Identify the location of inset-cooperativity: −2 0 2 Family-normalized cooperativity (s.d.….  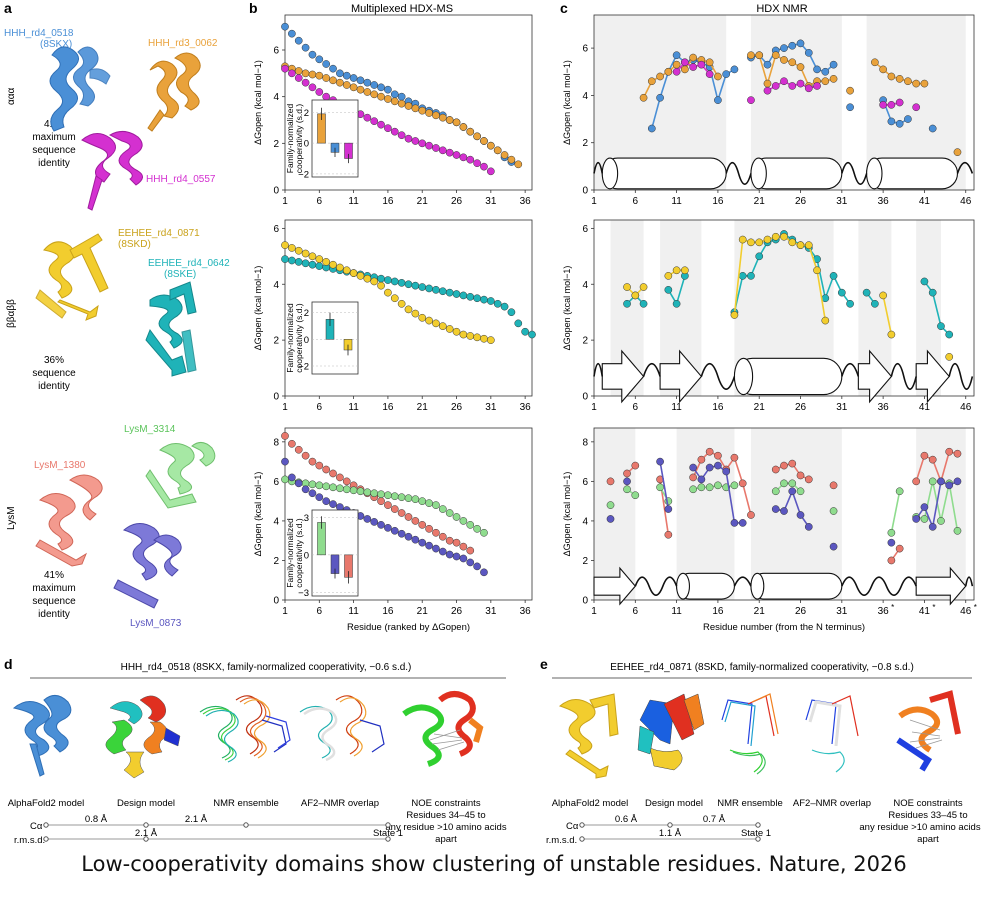
(322, 139).